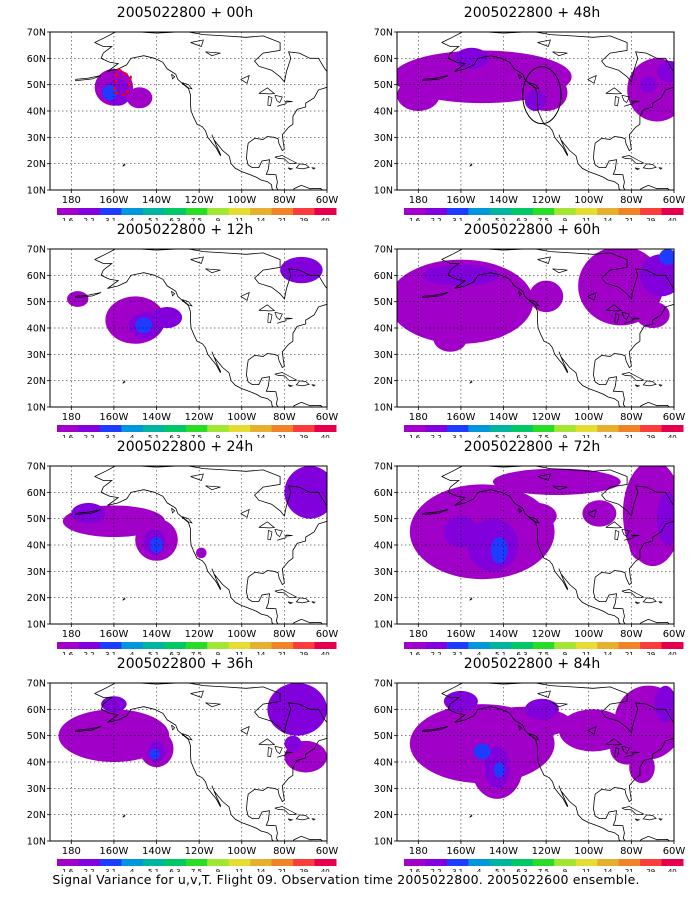 The width and height of the screenshot is (692, 900). What do you see at coordinates (71, 634) in the screenshot?
I see `longitude-label: 180` at bounding box center [71, 634].